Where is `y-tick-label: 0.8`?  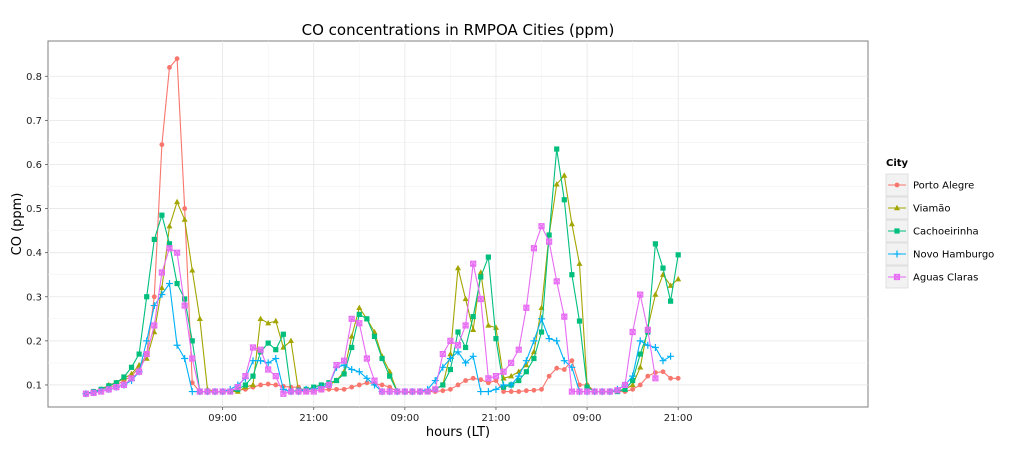 y-tick-label: 0.8 is located at coordinates (34, 77).